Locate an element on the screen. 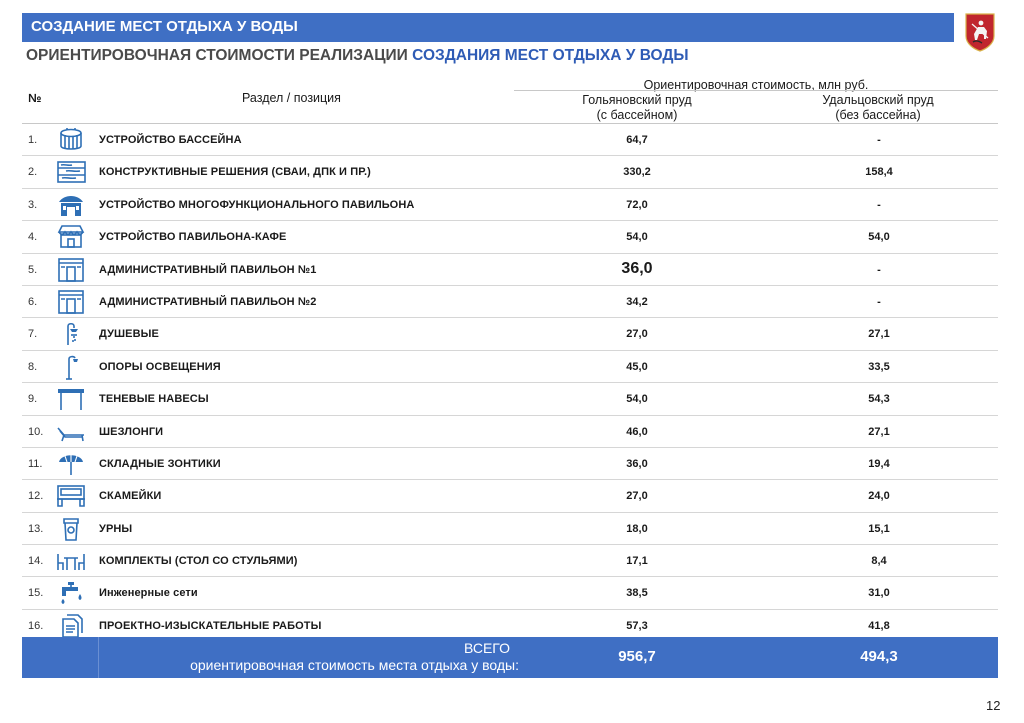 This screenshot has height=723, width=1024. cost-udaltsovsky: 24,0 is located at coordinates (879, 496).